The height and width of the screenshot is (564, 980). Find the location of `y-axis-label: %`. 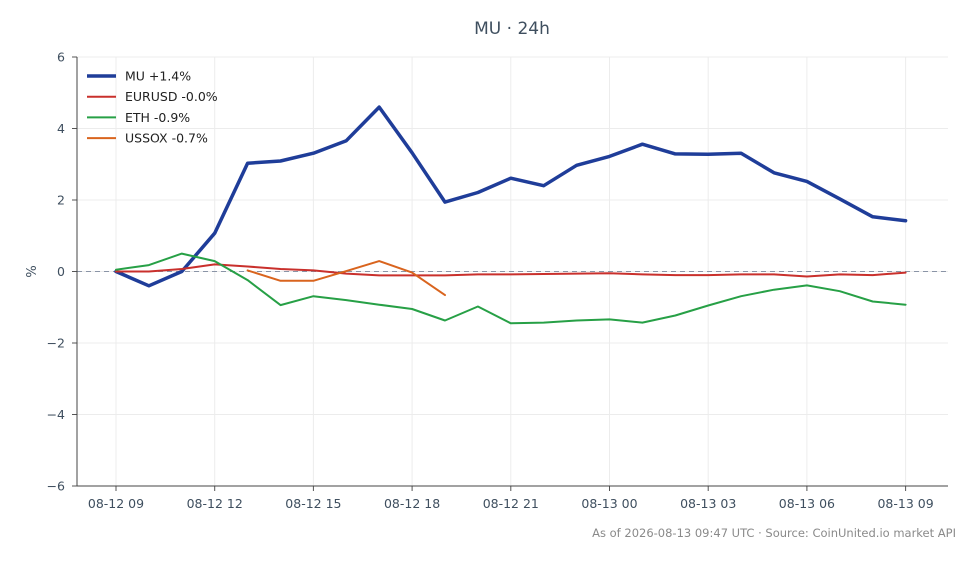

y-axis-label: % is located at coordinates (32, 271).